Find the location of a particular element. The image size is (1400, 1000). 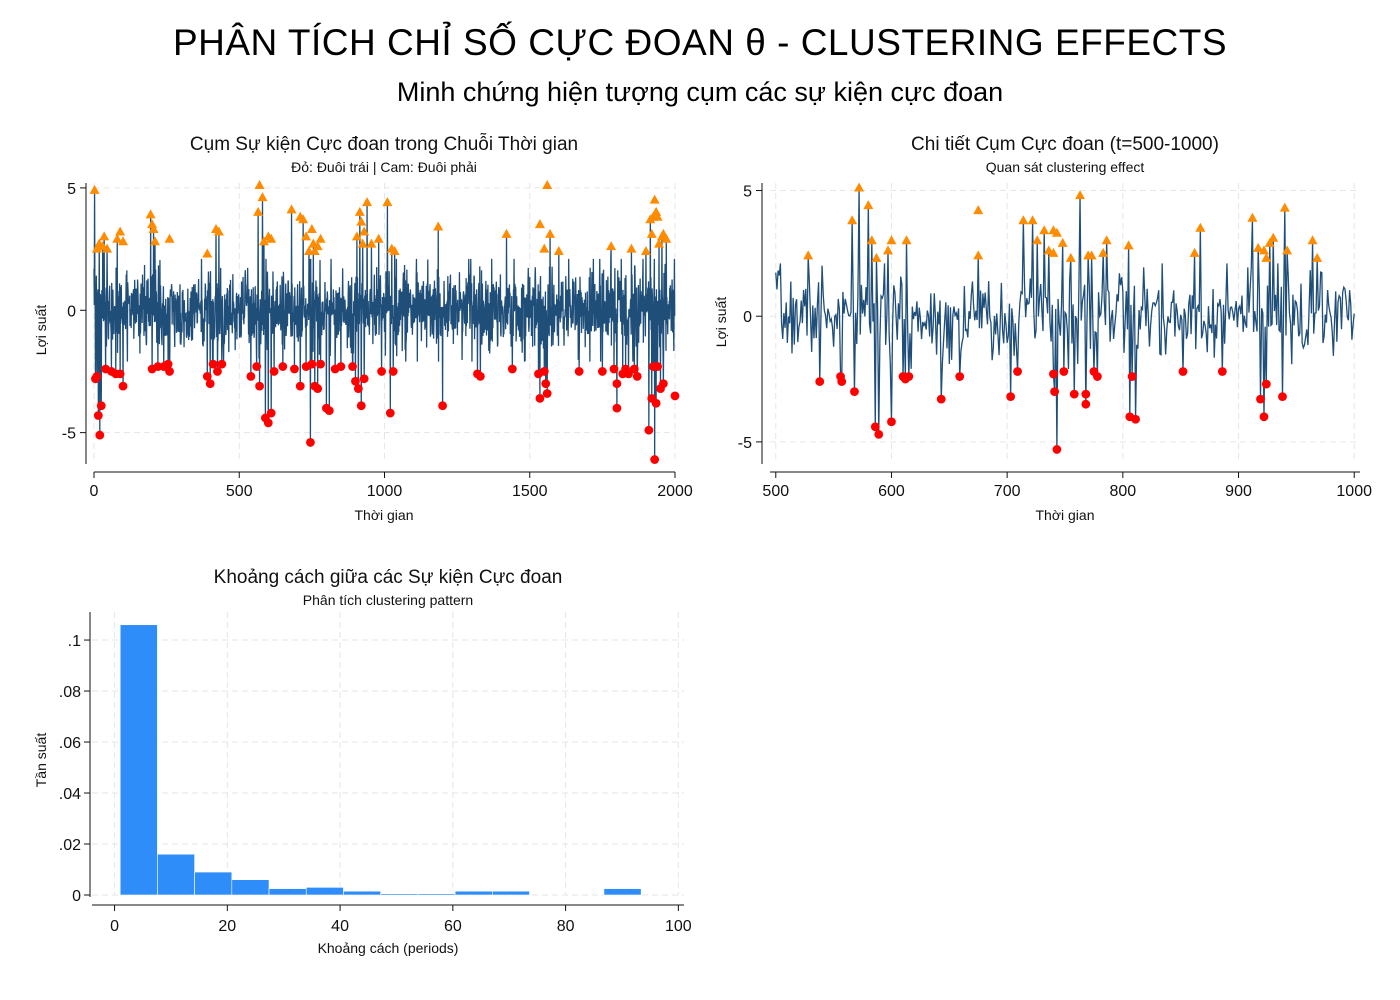

x-axis-label: Thời gian is located at coordinates (384, 515).